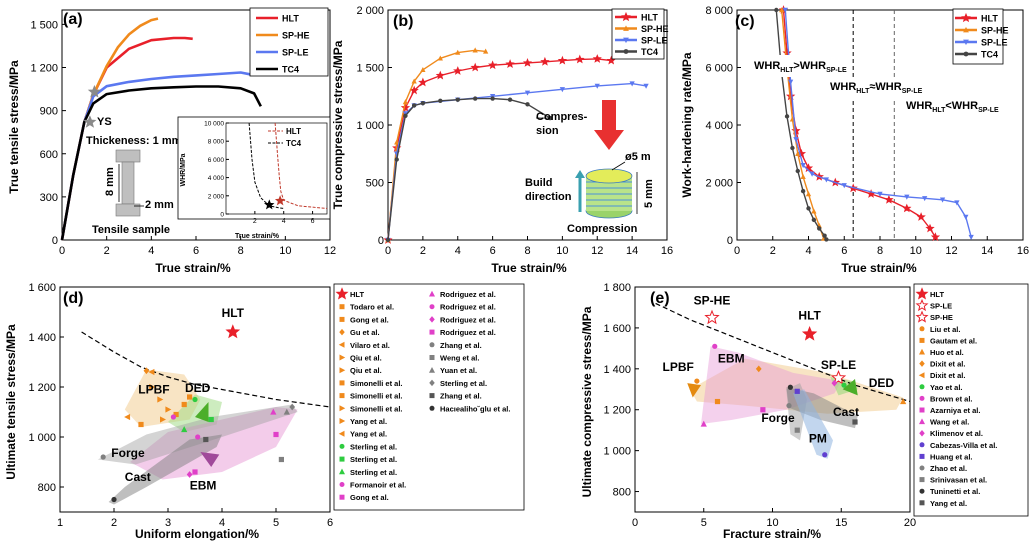 This screenshot has height=545, width=1033. Describe the element at coordinates (73, 298) in the screenshot. I see `panel-d-label: (d)` at that location.